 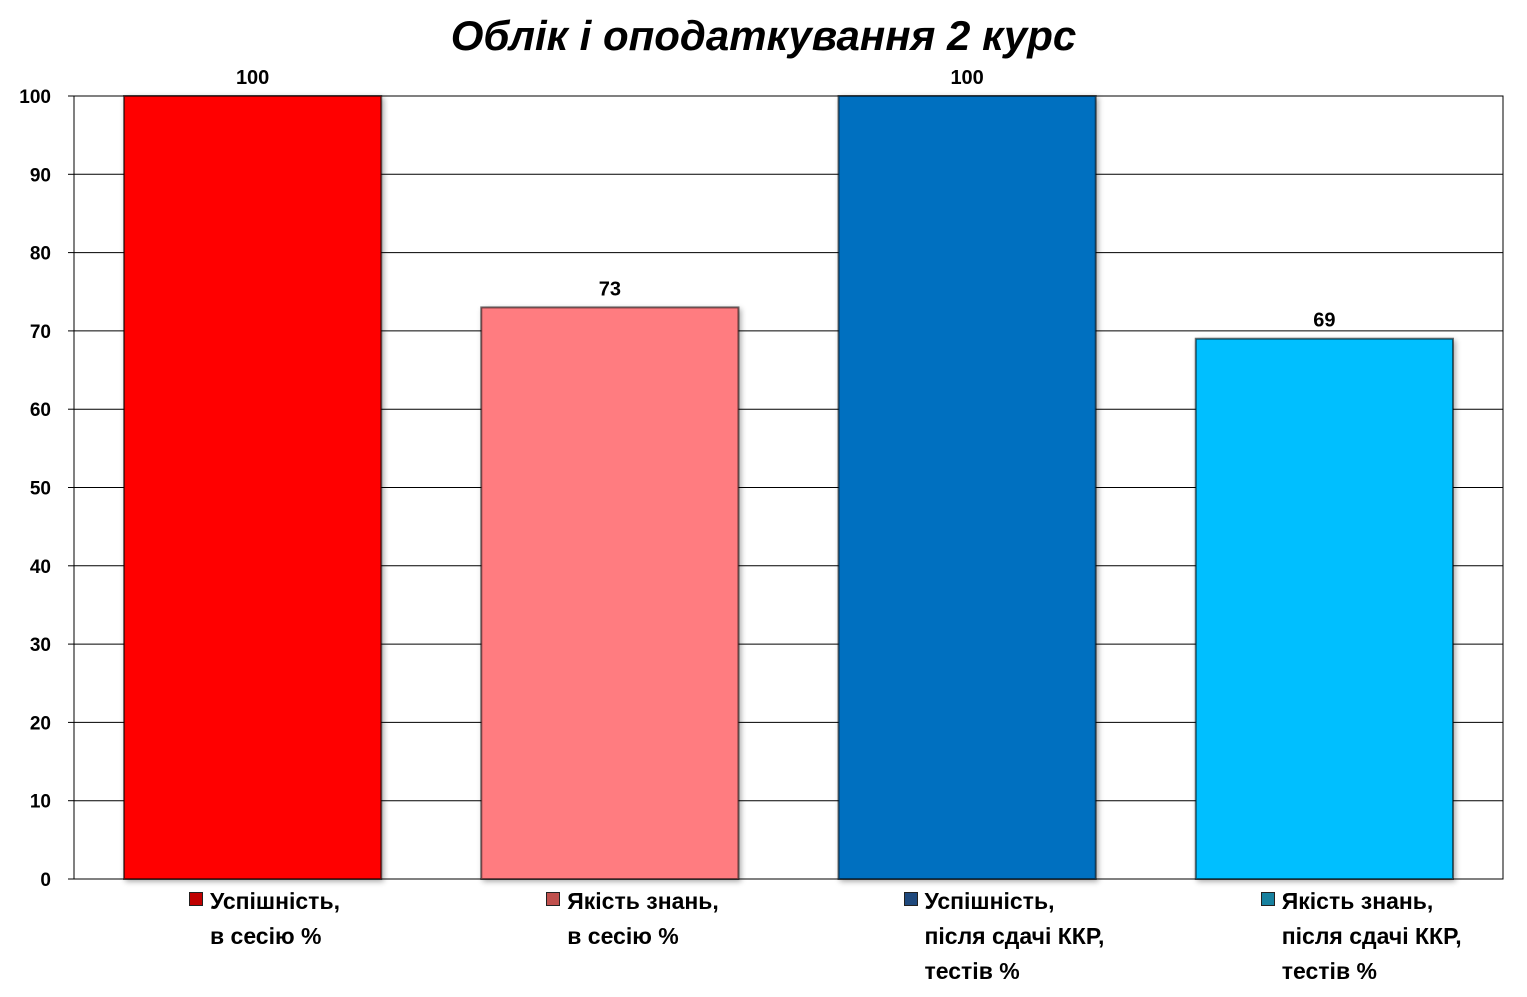 I want to click on y-tick-label: 70, so click(x=40, y=332).